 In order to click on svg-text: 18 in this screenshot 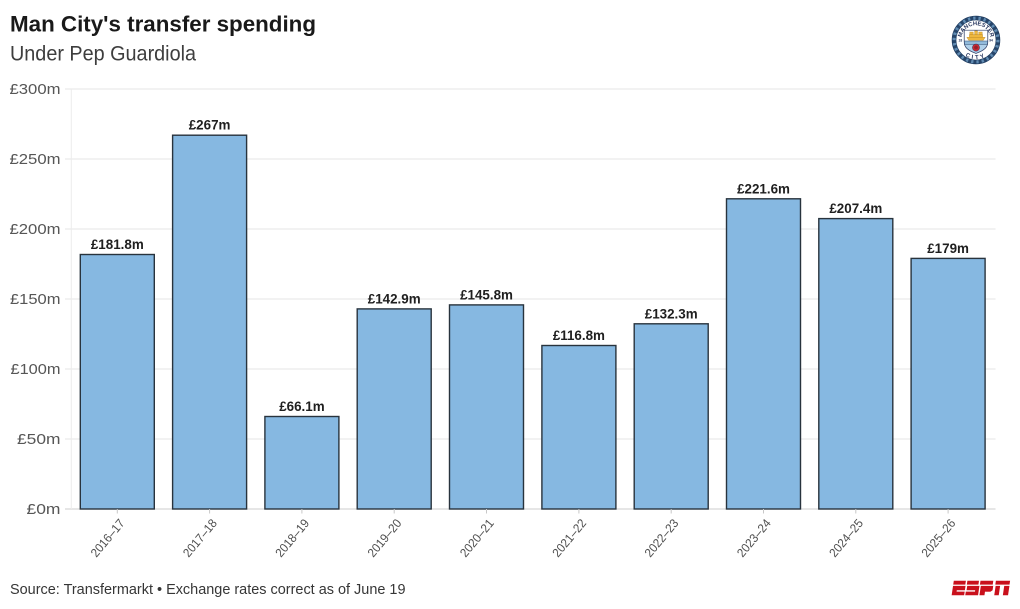, I will do `click(961, 41)`.